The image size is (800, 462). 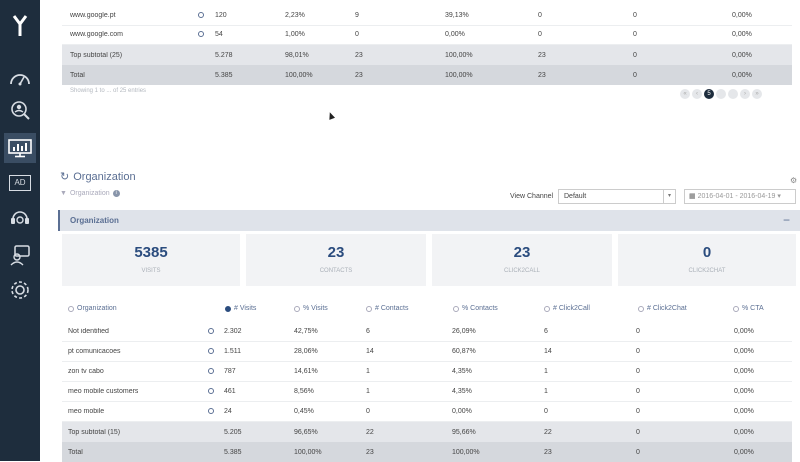 What do you see at coordinates (709, 94) in the screenshot?
I see `pager-current-page: 5` at bounding box center [709, 94].